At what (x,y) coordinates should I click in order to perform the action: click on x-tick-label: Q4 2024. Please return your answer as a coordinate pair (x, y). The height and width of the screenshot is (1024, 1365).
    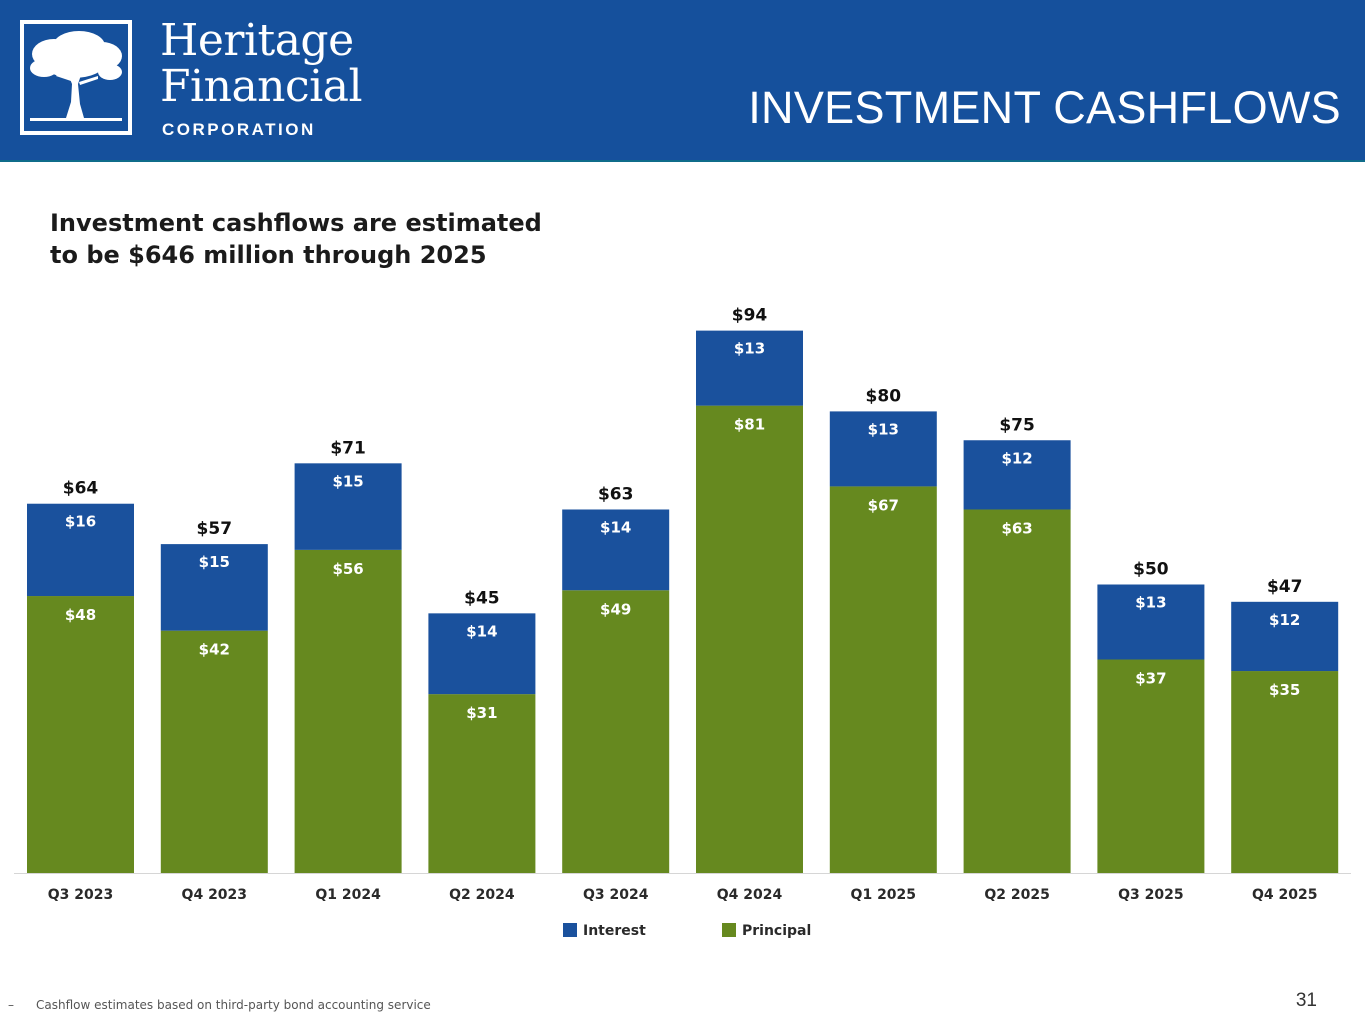
    Looking at the image, I should click on (750, 895).